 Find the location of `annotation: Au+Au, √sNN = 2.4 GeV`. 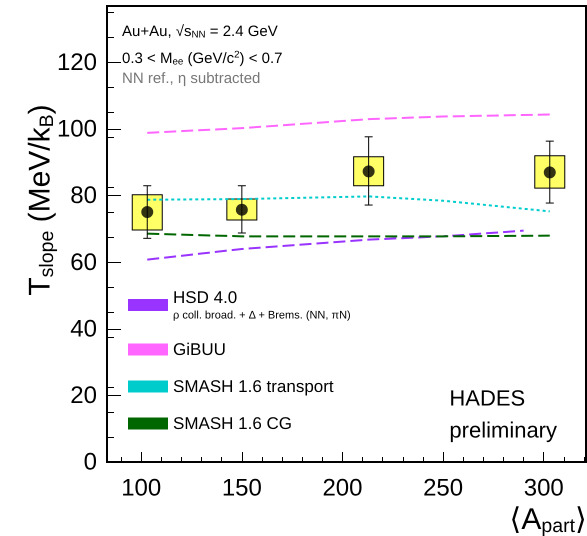

annotation: Au+Au, √sNN = 2.4 GeV is located at coordinates (200, 31).